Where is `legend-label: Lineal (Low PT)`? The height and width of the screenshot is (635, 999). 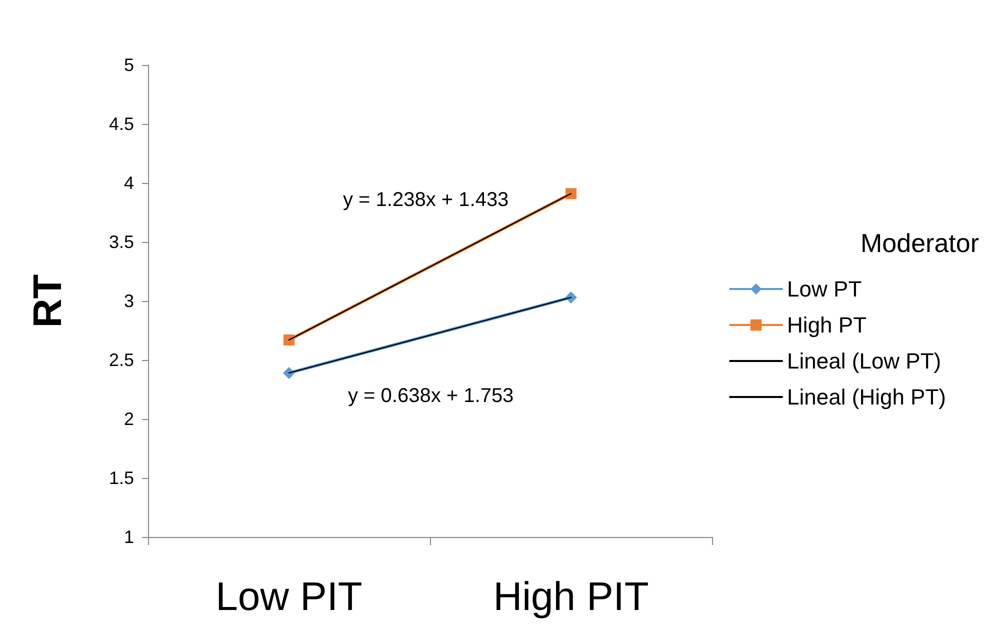 legend-label: Lineal (Low PT) is located at coordinates (864, 361).